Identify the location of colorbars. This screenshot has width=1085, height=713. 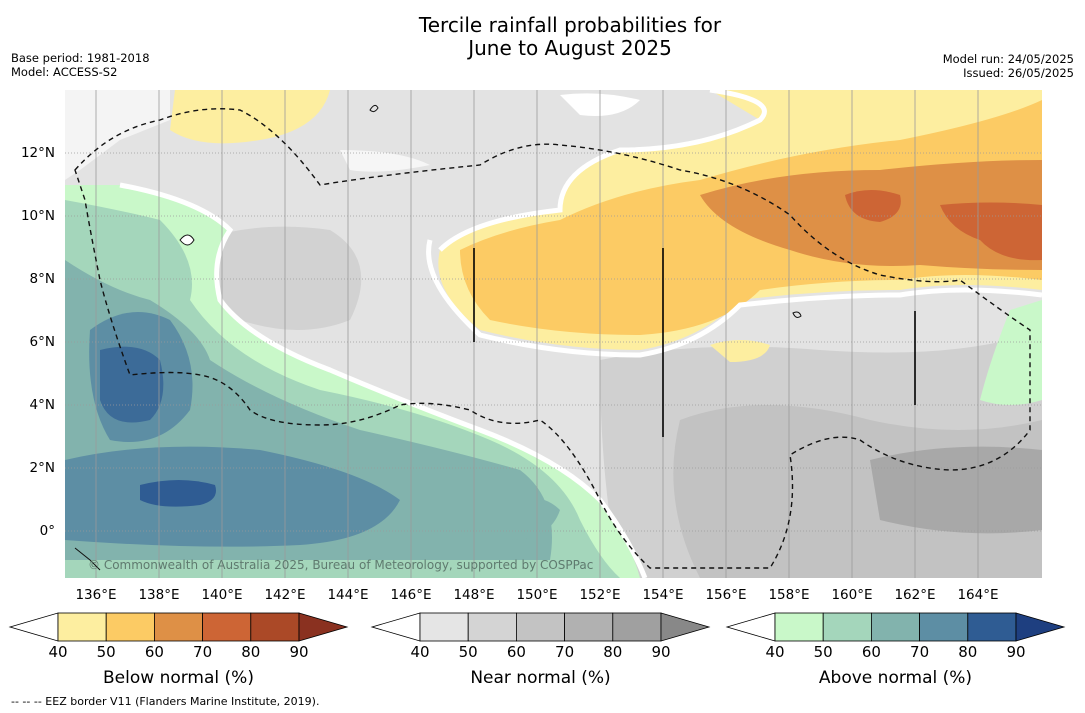
(537, 627).